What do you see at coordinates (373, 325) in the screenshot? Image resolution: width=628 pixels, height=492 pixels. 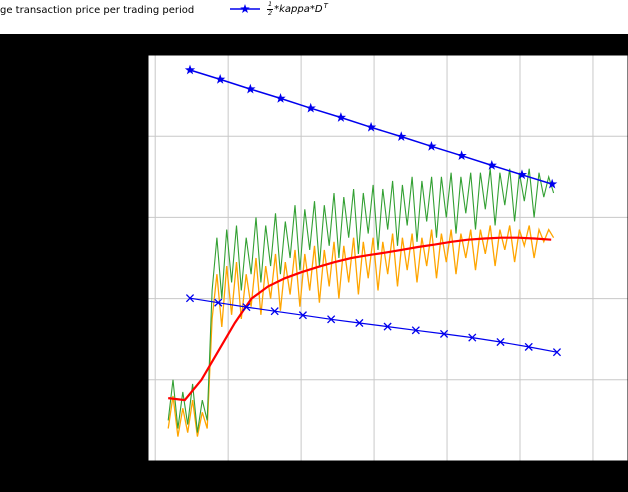 I see `series-half-kappa-dt-lower` at bounding box center [373, 325].